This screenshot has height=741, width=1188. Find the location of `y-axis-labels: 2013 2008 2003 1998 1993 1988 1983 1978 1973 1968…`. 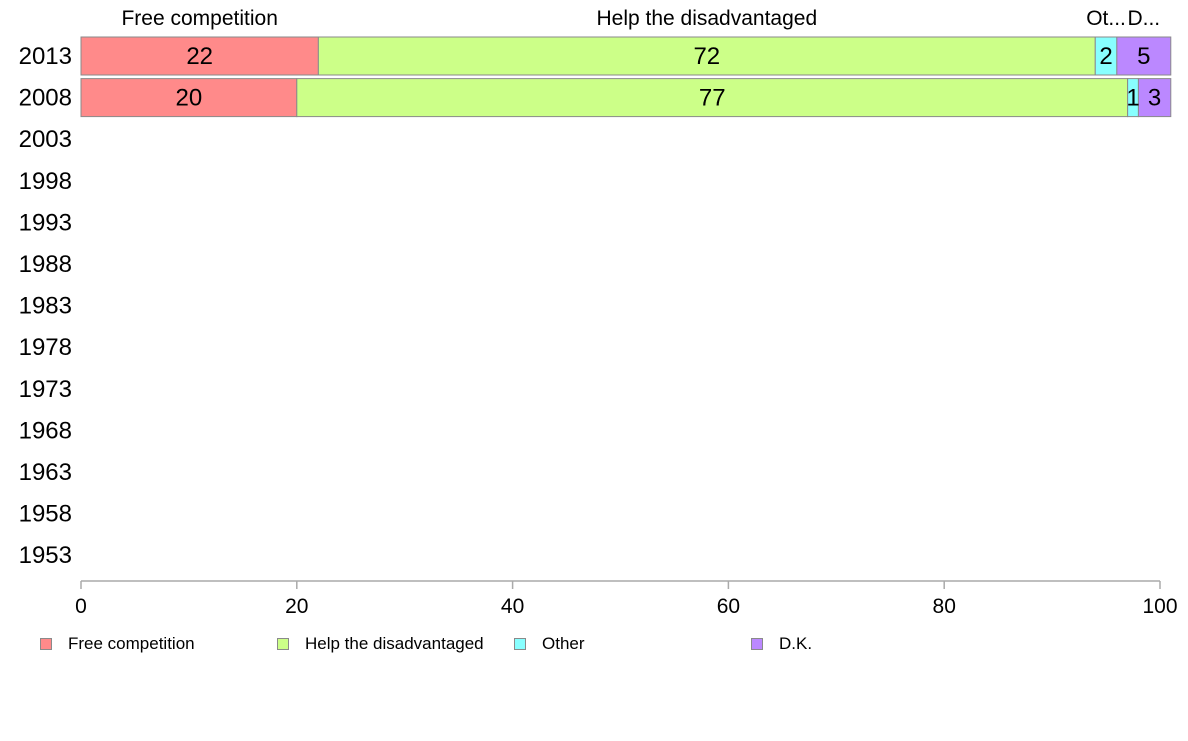

y-axis-labels: 2013 2008 2003 1998 1993 1988 1983 1978 1973 1968… is located at coordinates (45, 306).